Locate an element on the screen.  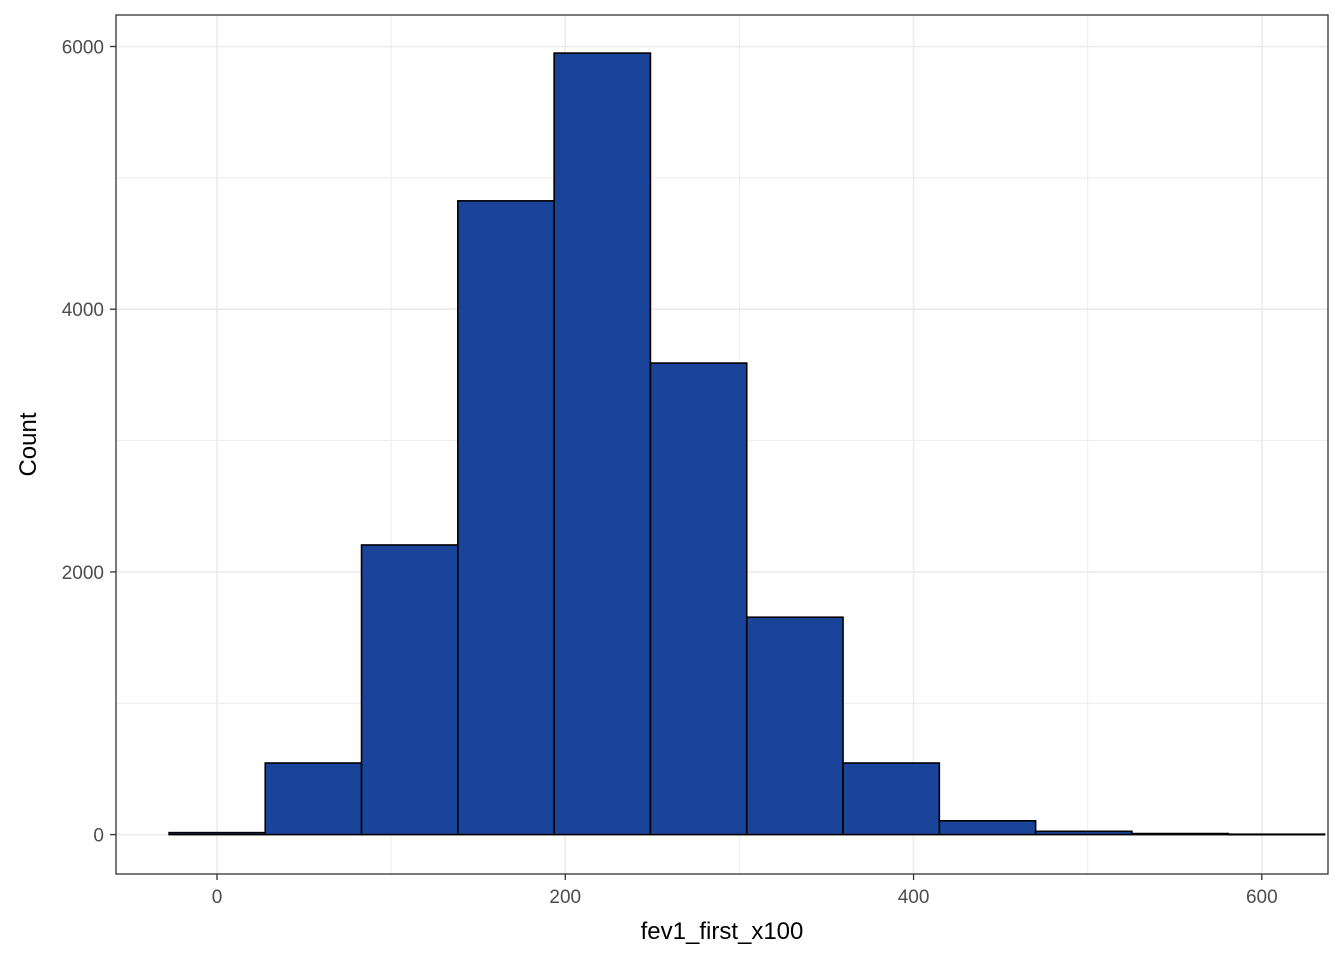
y-tick-label: 6000 is located at coordinates (83, 48).